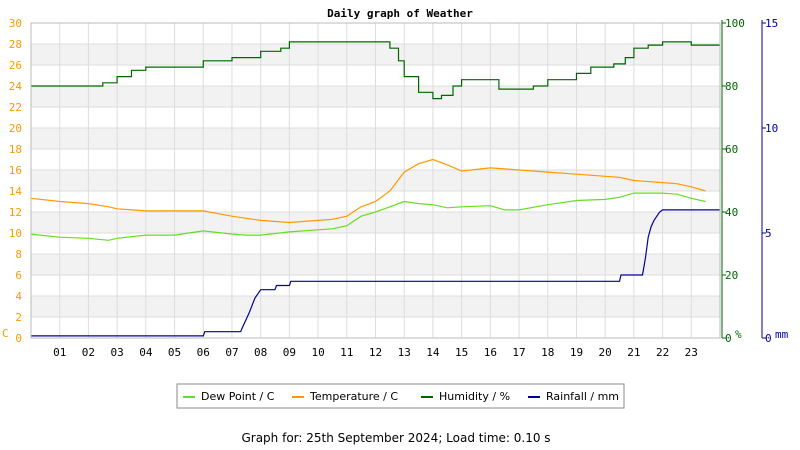 Image resolution: width=800 pixels, height=450 pixels. Describe the element at coordinates (375, 352) in the screenshot. I see `x-tick-label: 12` at that location.